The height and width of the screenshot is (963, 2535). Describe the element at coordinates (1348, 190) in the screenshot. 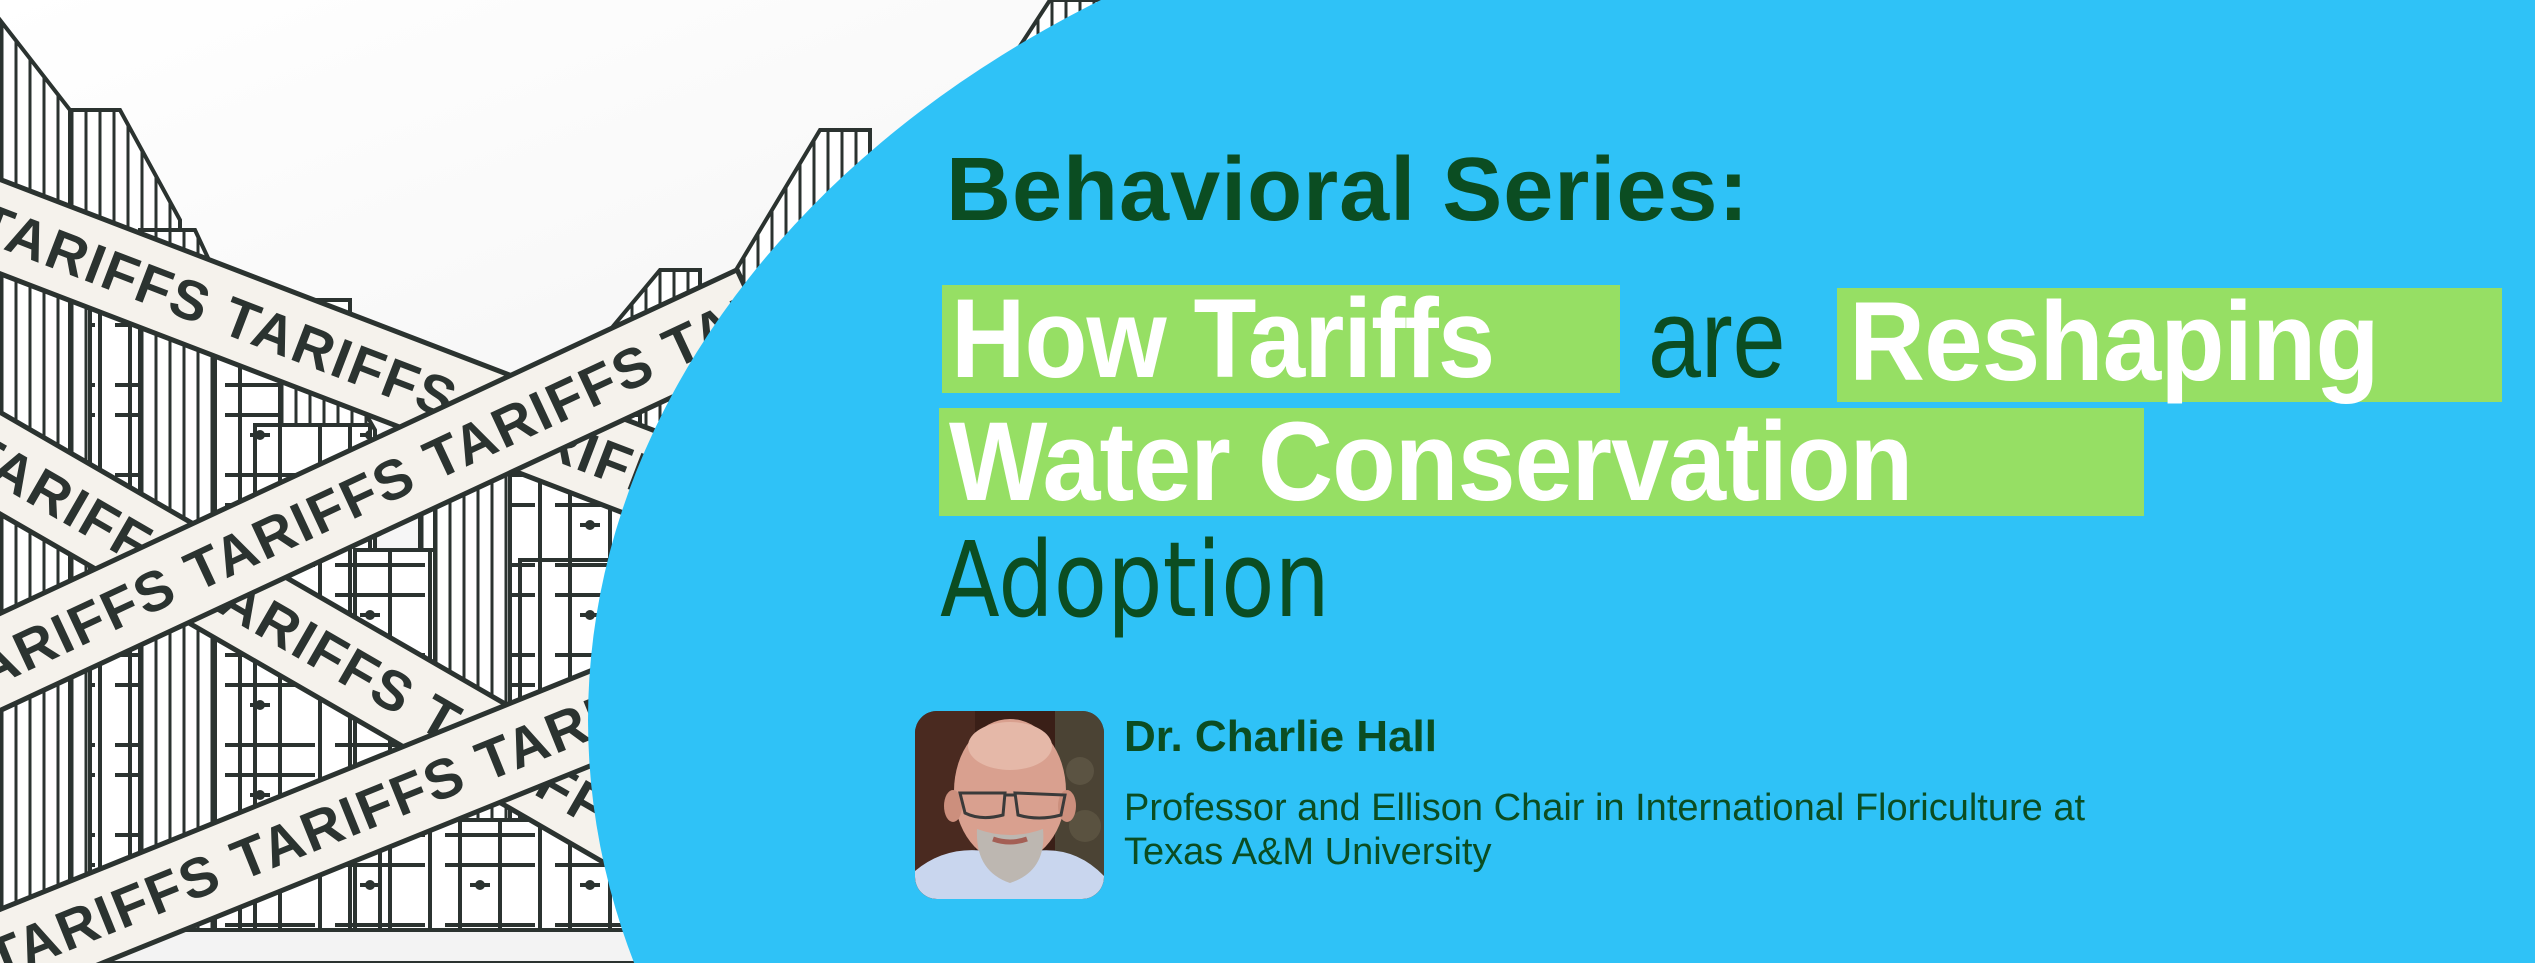

I see `series-label: Behavioral Series:` at that location.